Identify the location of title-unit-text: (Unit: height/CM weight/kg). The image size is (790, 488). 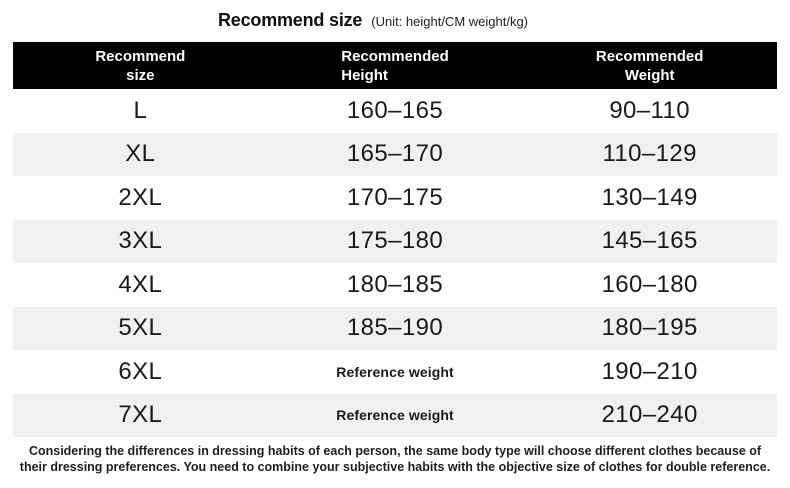
(450, 21).